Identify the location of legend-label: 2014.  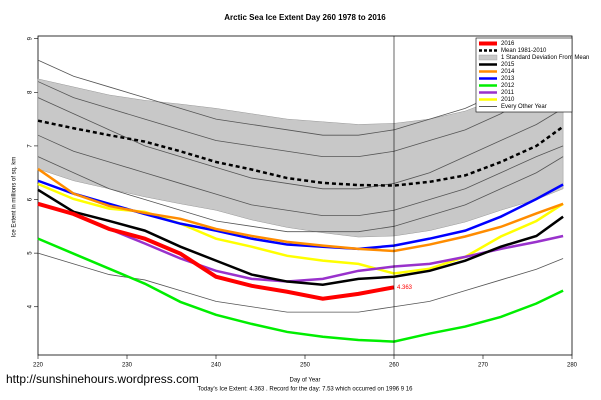
(508, 72).